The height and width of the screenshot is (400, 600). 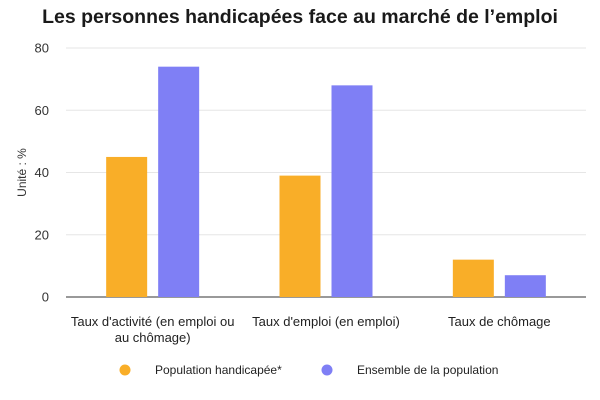 I want to click on y-axis-label: Unité : %, so click(x=22, y=172).